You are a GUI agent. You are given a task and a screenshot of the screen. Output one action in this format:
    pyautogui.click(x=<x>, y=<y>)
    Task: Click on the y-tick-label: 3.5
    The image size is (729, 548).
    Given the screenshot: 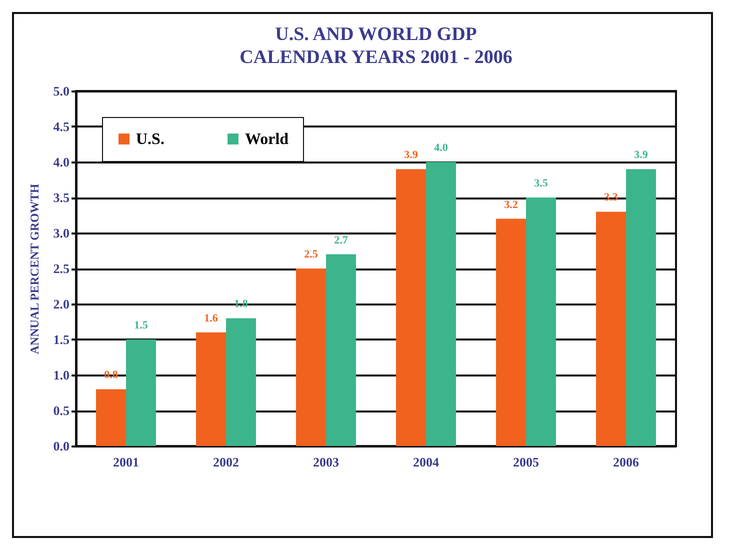 What is the action you would take?
    pyautogui.click(x=61, y=197)
    